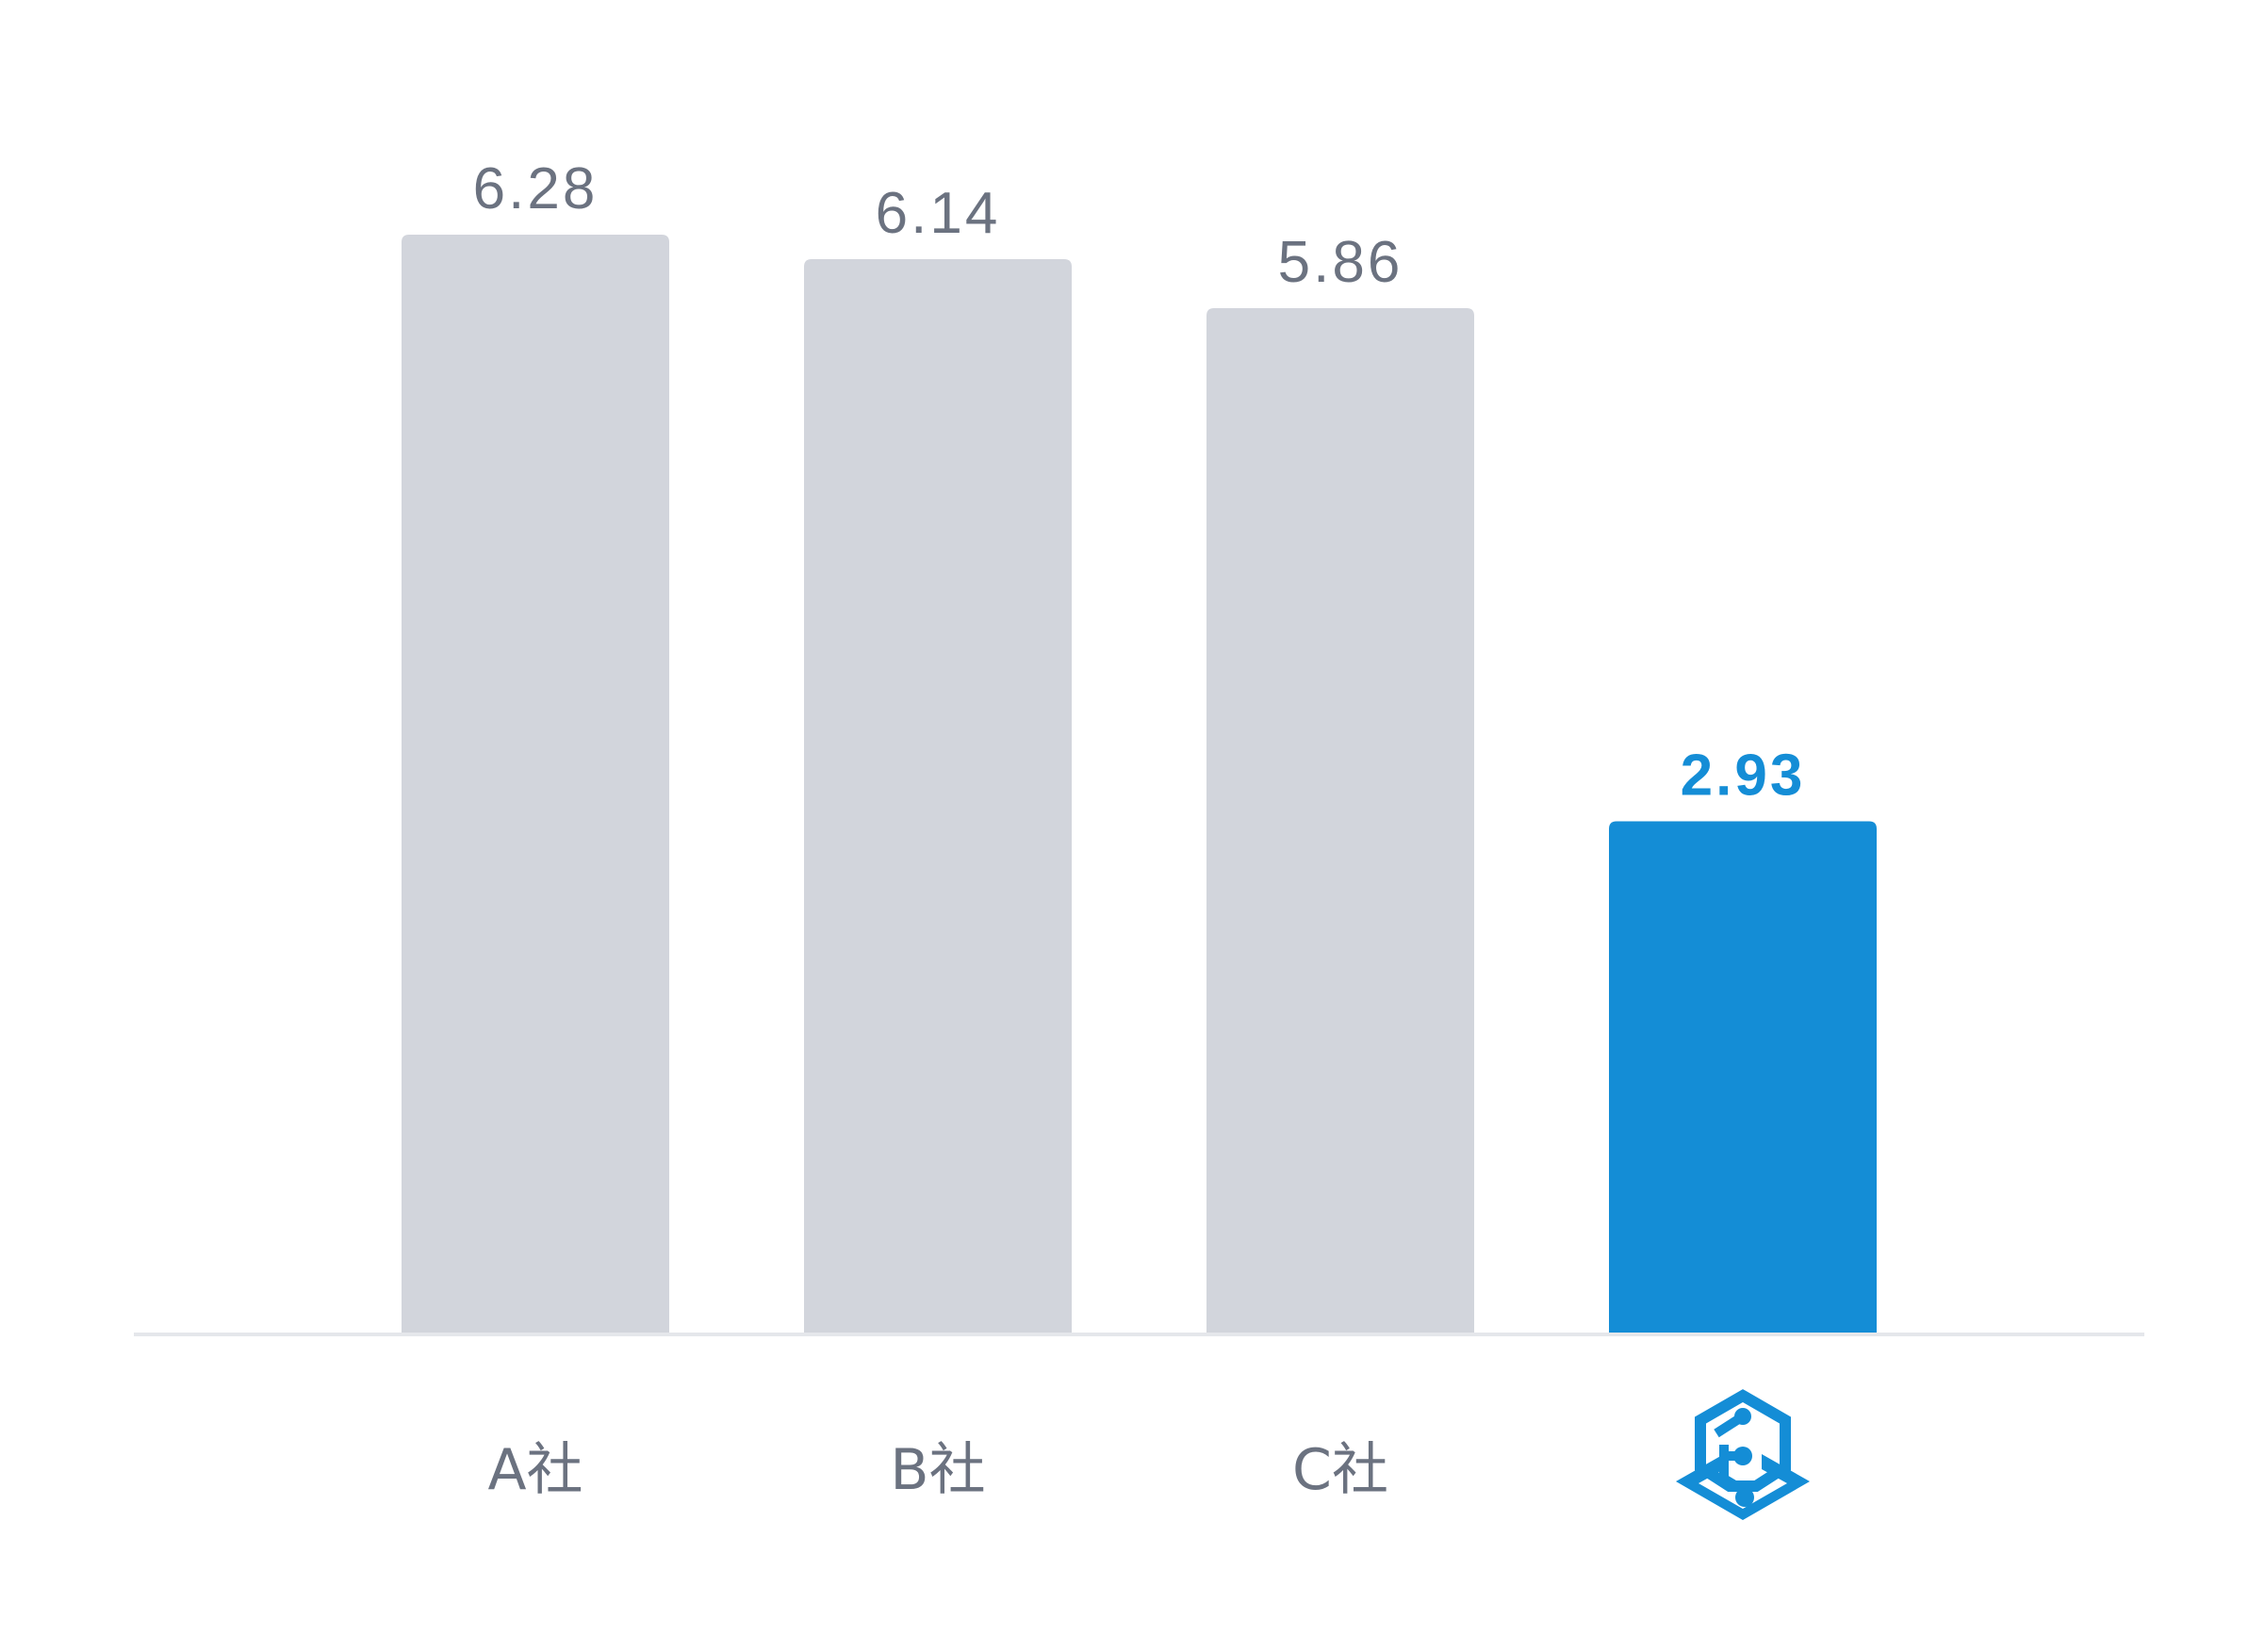 The height and width of the screenshot is (1652, 2265). What do you see at coordinates (1340, 1470) in the screenshot?
I see `category-label: C社` at bounding box center [1340, 1470].